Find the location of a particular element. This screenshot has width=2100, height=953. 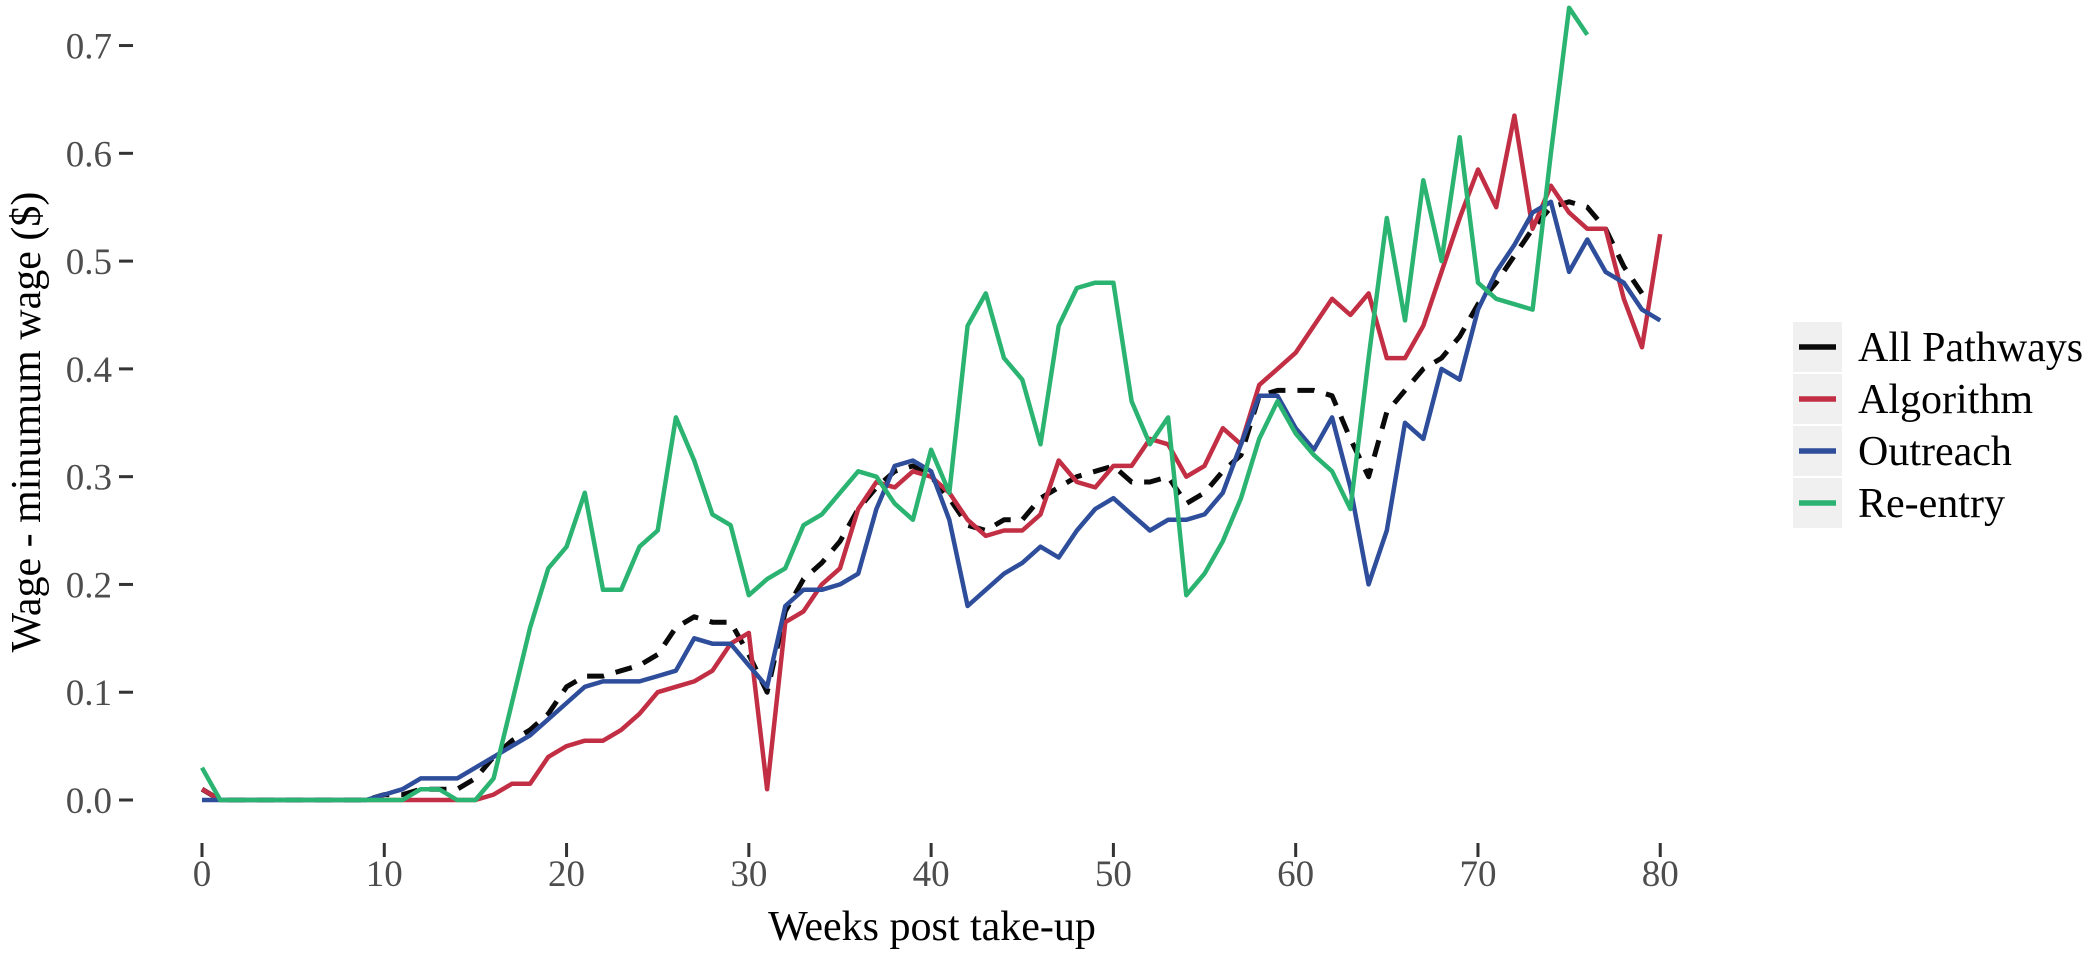

legend-label: Outreach is located at coordinates (1935, 452).